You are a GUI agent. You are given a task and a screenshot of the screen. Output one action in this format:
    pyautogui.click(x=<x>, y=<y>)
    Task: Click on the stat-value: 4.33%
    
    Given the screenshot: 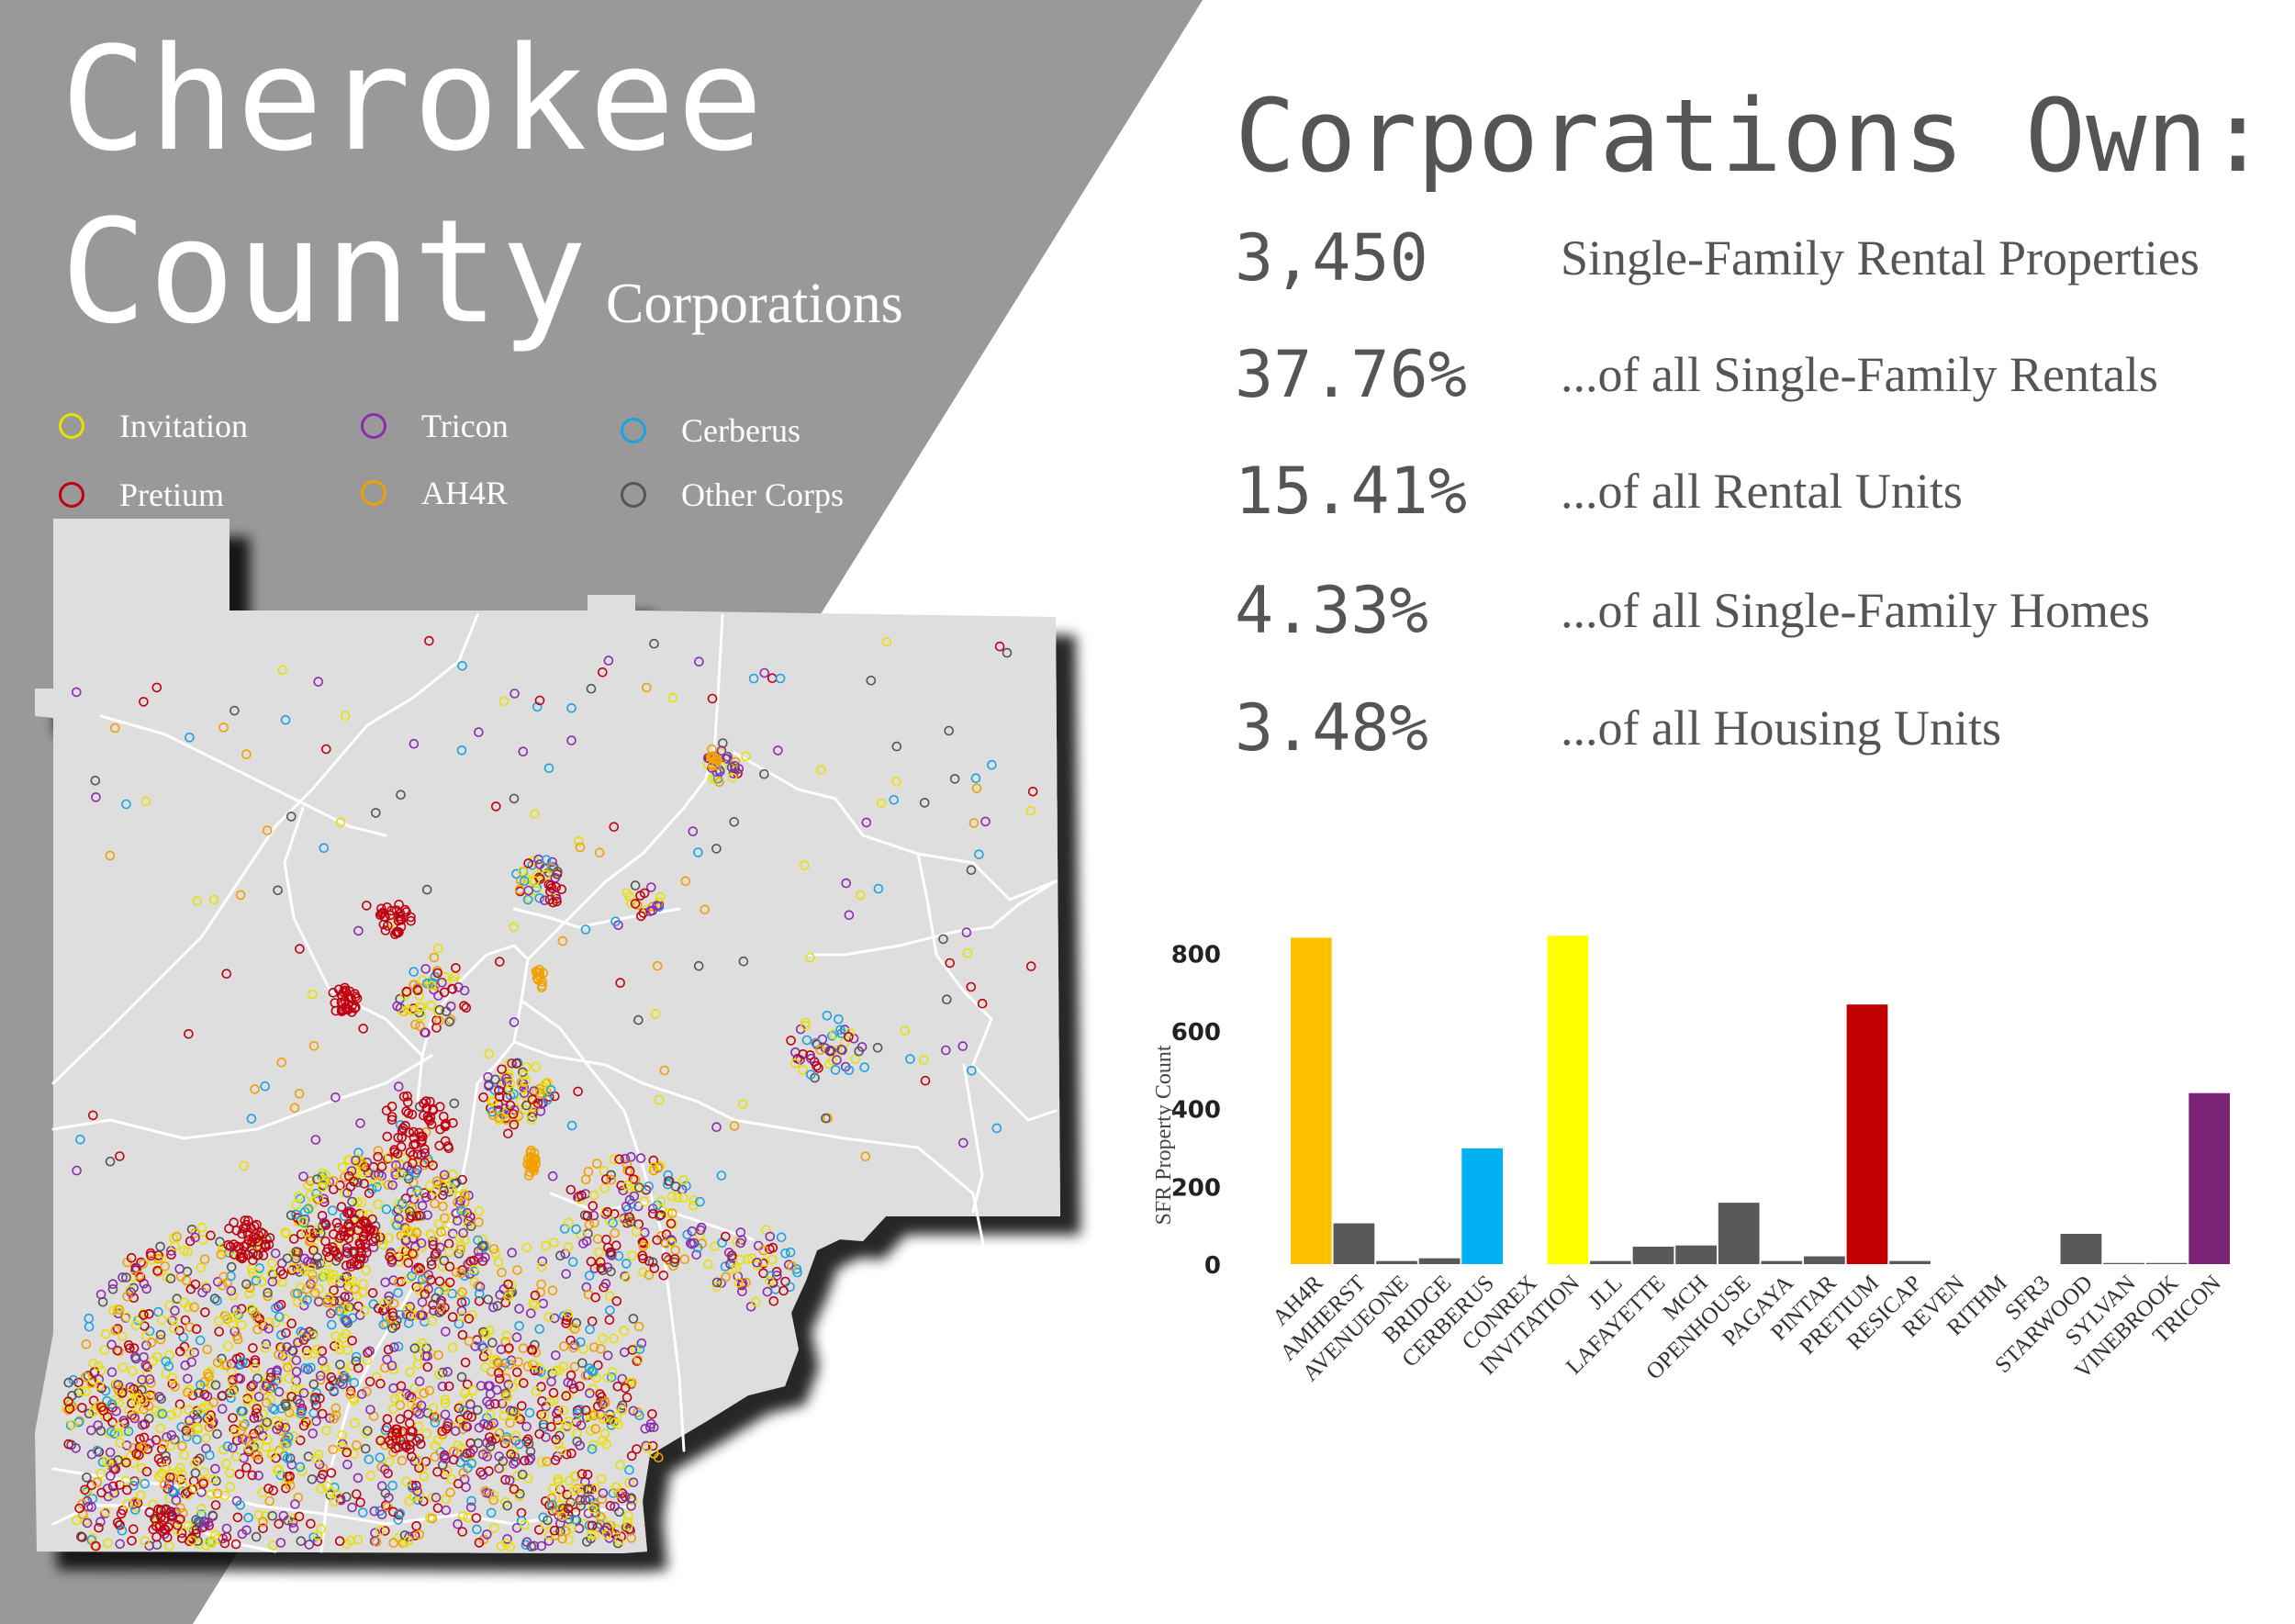 What is the action you would take?
    pyautogui.click(x=1331, y=610)
    